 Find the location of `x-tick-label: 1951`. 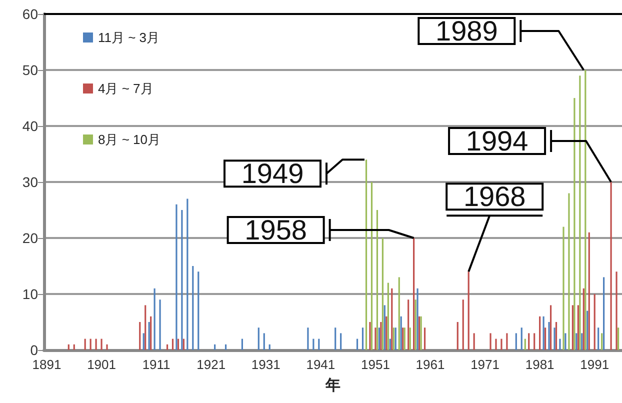

x-tick-label: 1951 is located at coordinates (375, 364).